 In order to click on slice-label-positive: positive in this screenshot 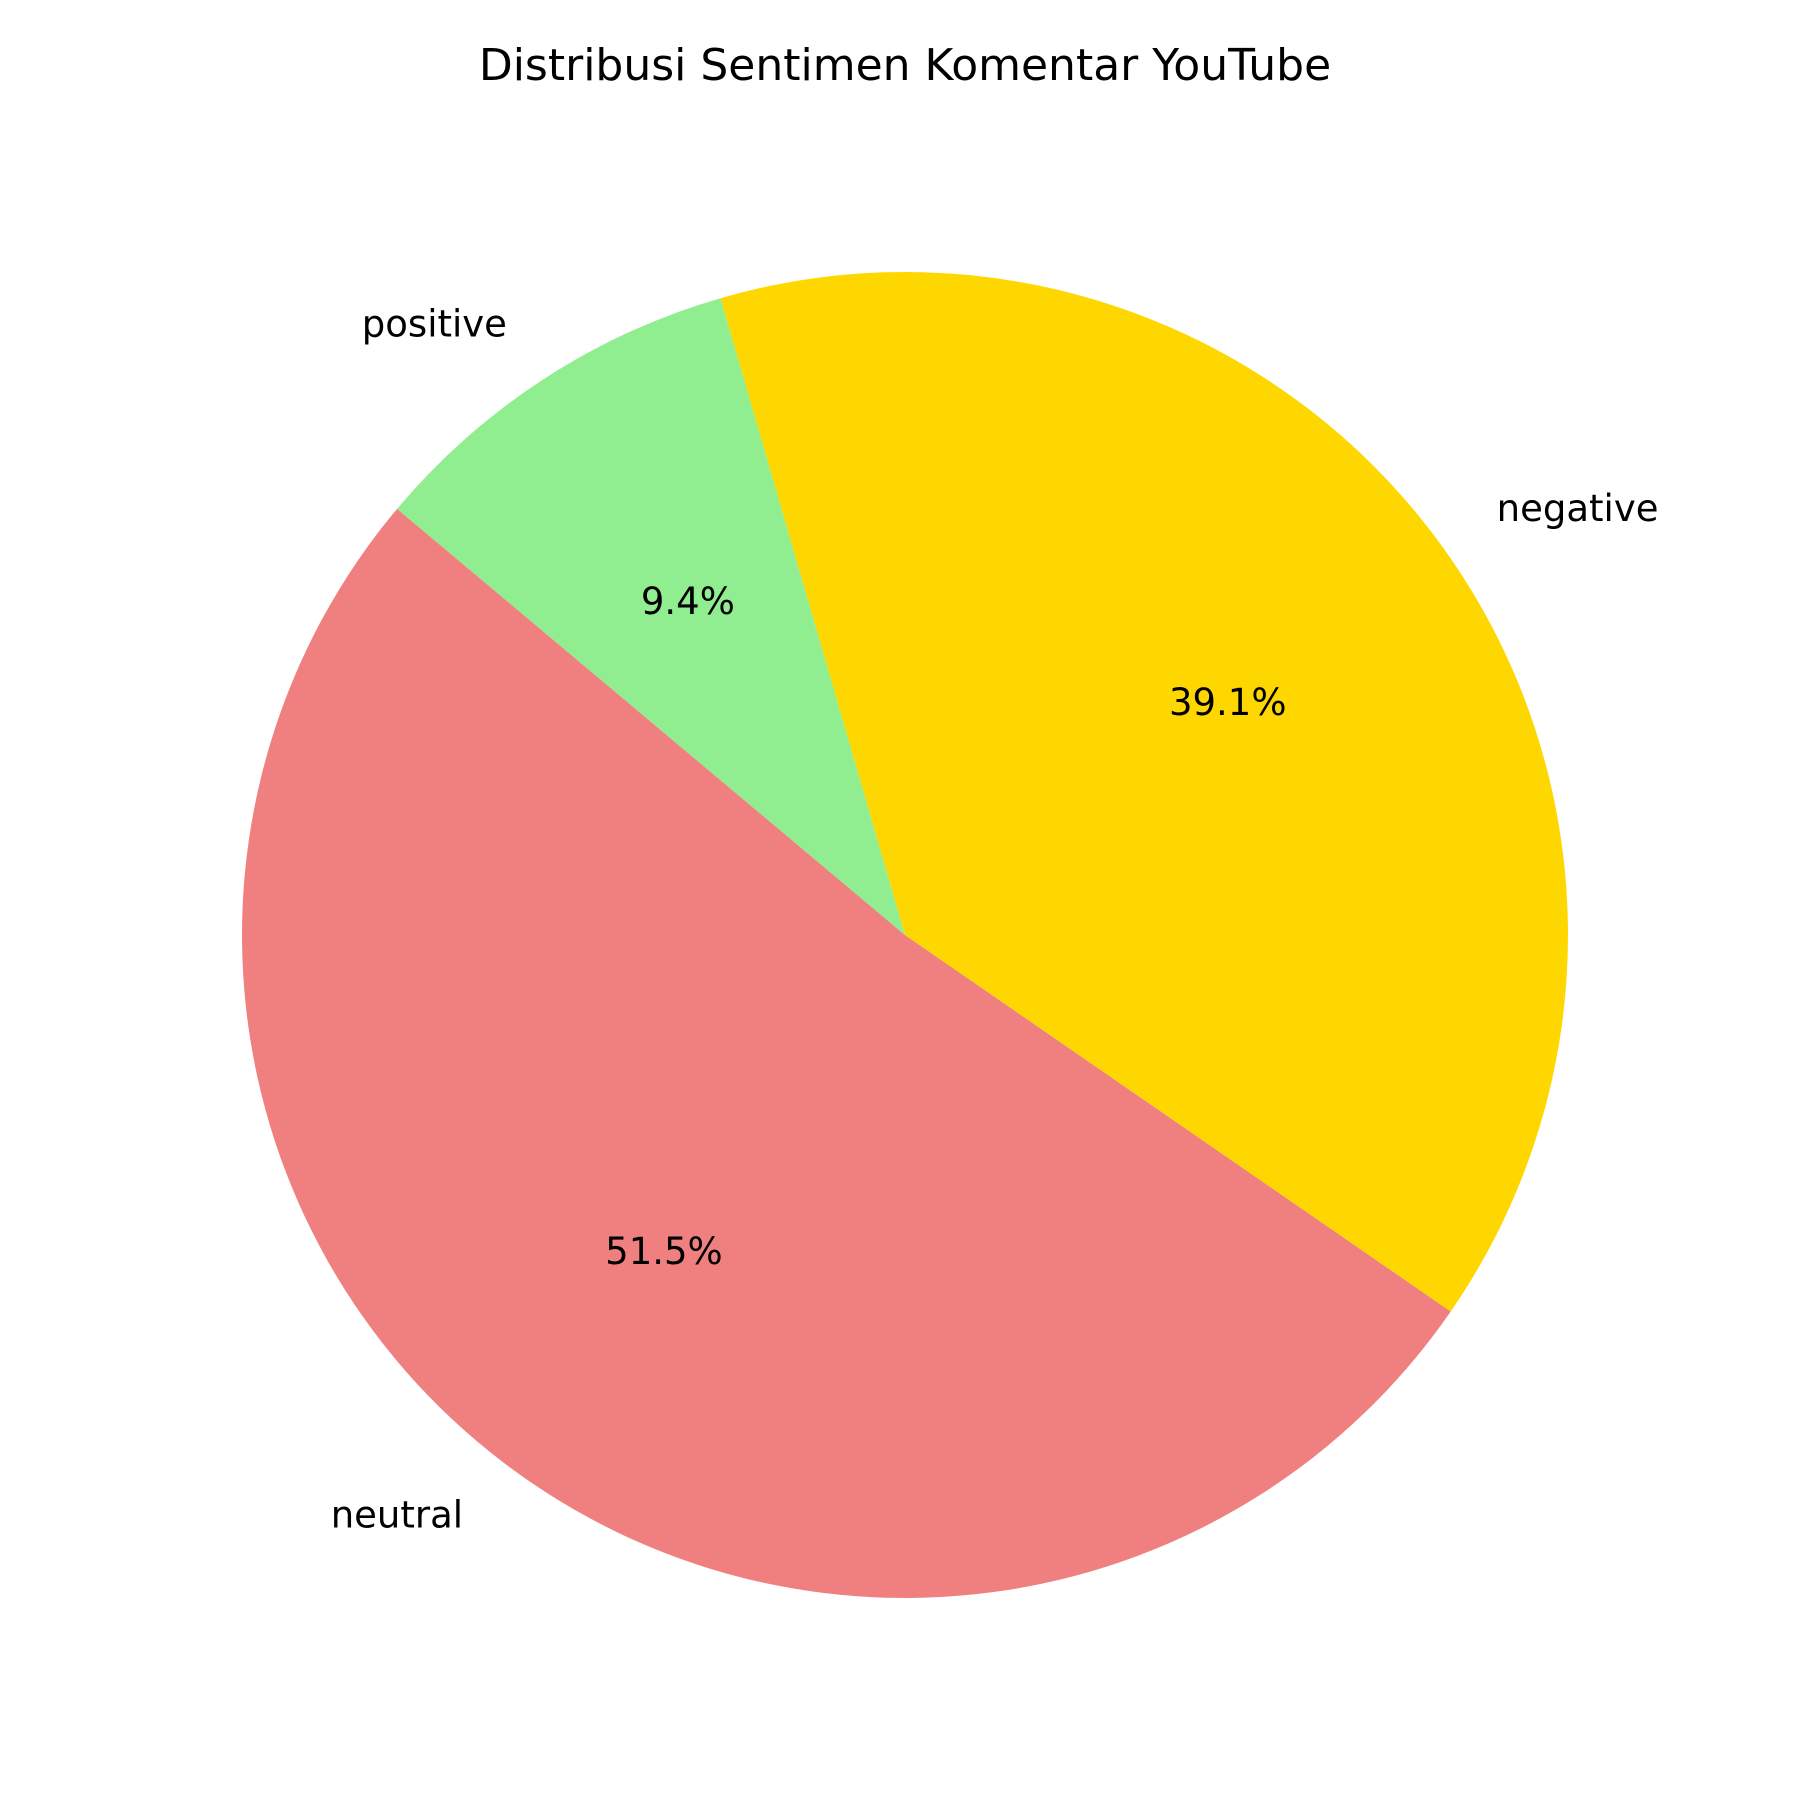, I will do `click(434, 323)`.